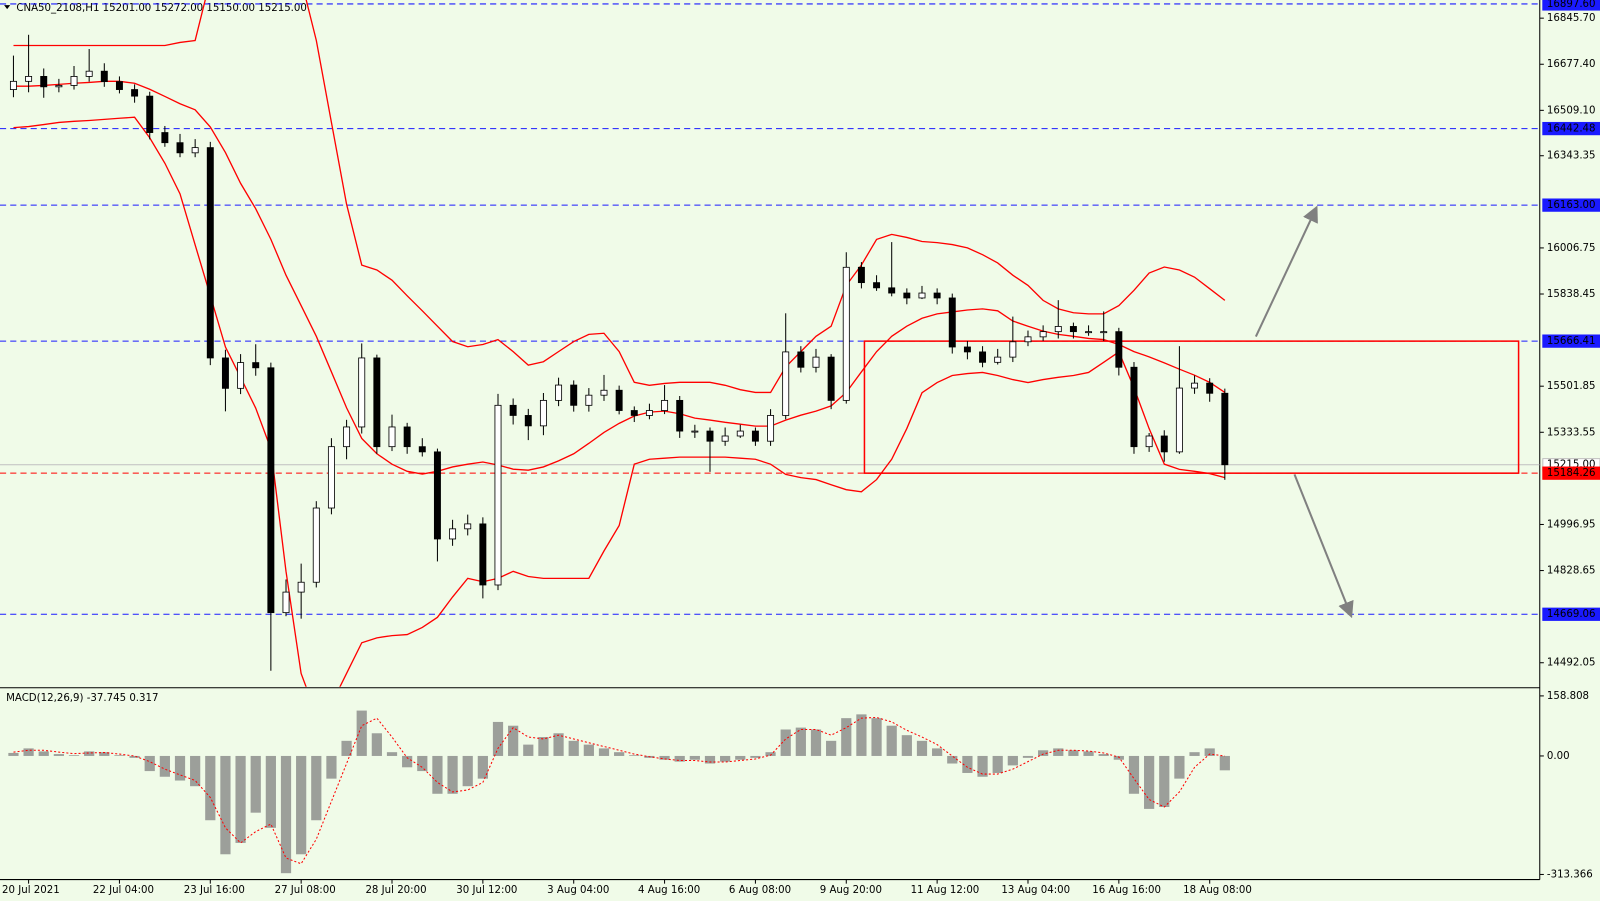  What do you see at coordinates (1558, 756) in the screenshot?
I see `macd-y-tick-label: 0.00` at bounding box center [1558, 756].